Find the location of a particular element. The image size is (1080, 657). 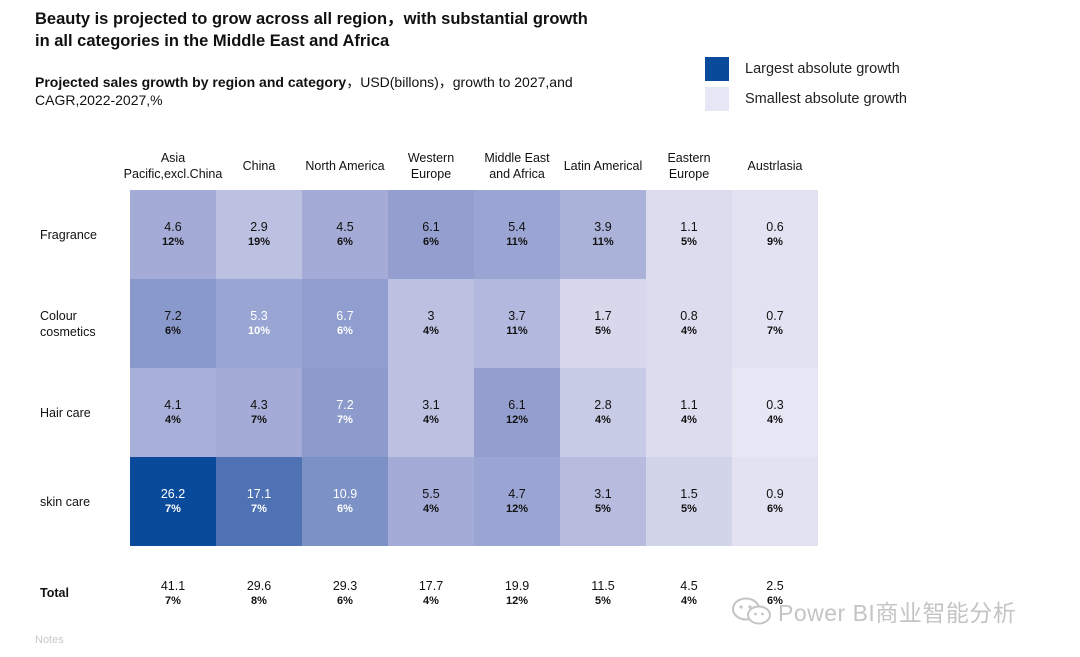

cell-cagr: 19% is located at coordinates (259, 242).